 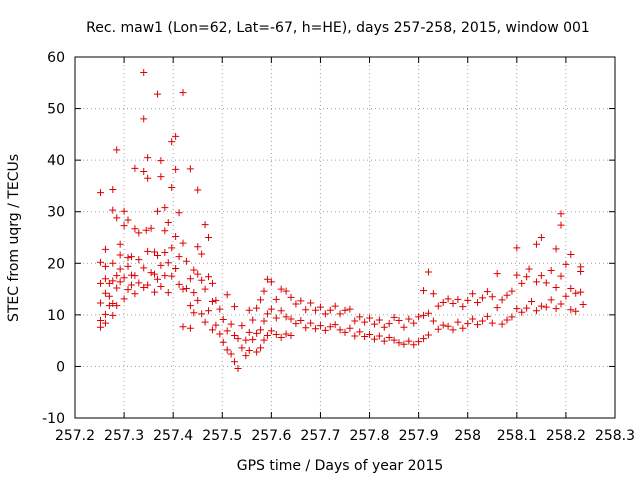 What do you see at coordinates (419, 436) in the screenshot?
I see `x-tick-label: 257.9` at bounding box center [419, 436].